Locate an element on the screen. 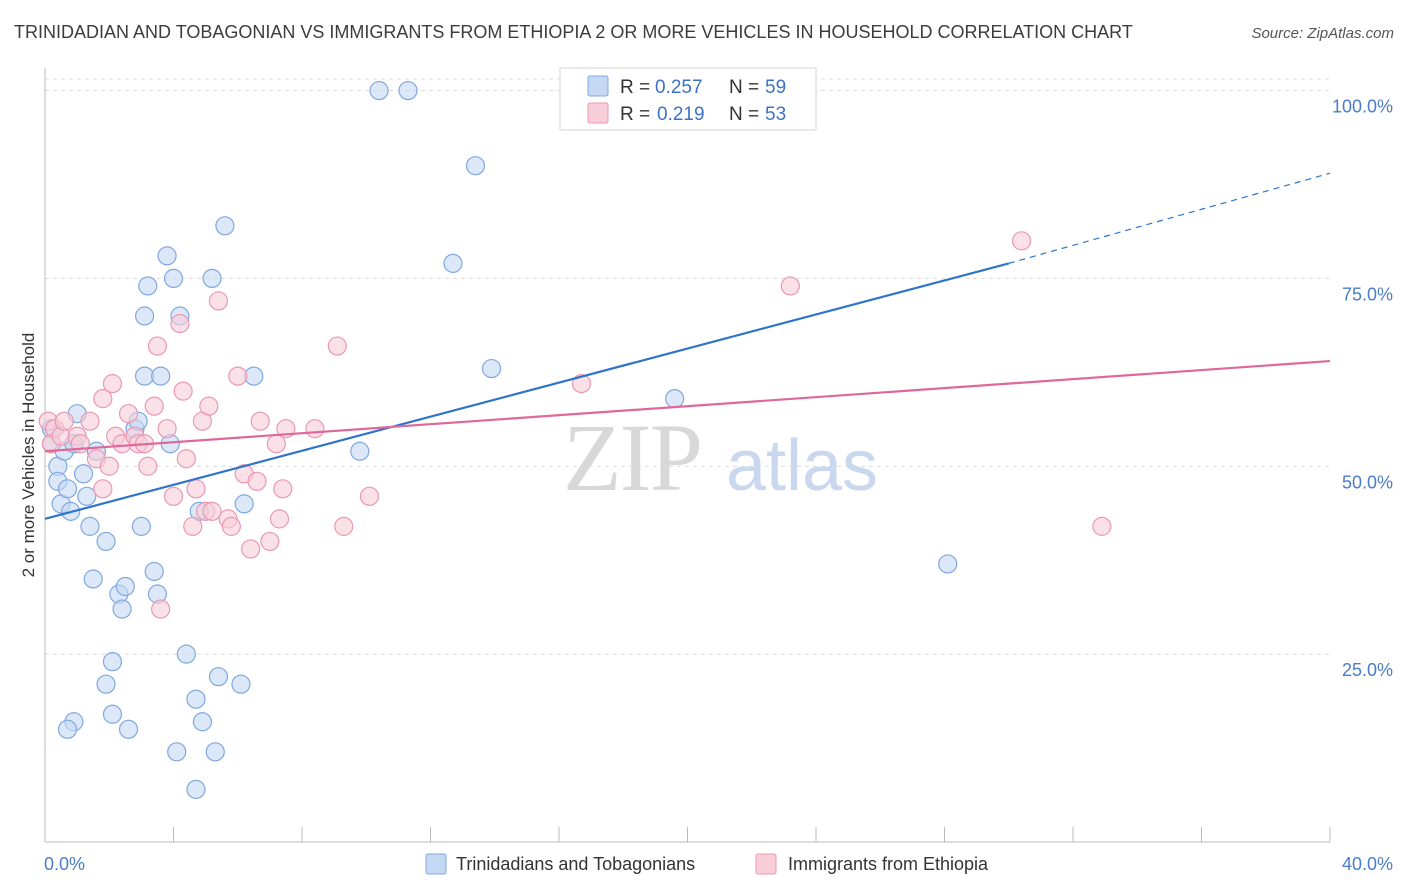  stats-legend: R = 0.257 N = 59 R = 0.219 N = 53 is located at coordinates (688, 99).